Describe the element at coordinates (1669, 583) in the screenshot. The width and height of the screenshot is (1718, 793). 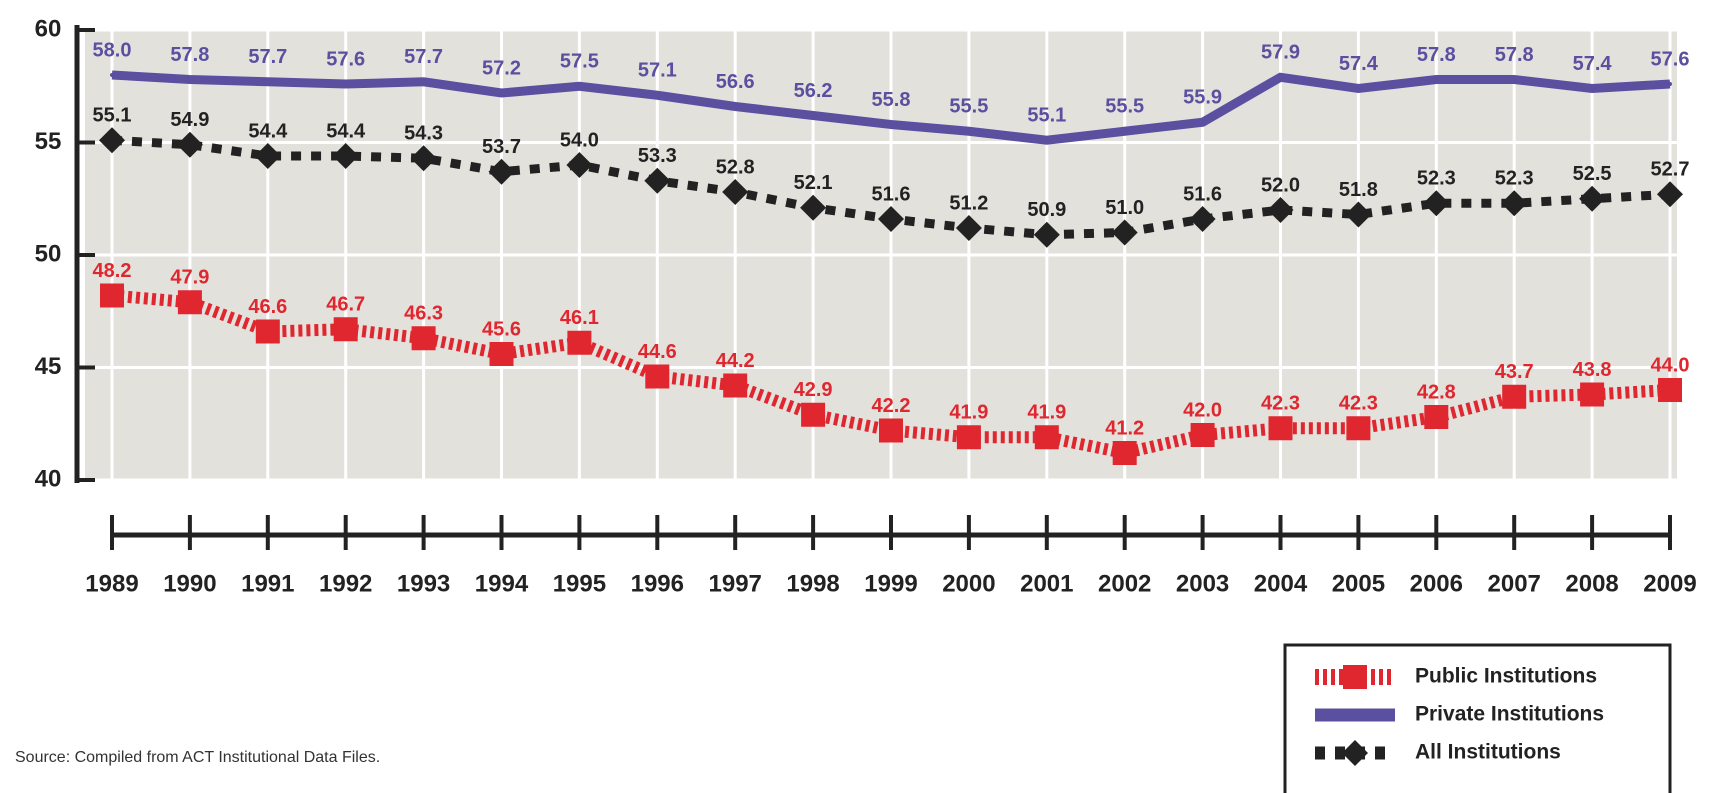
I see `x-tick-label: 2009` at that location.